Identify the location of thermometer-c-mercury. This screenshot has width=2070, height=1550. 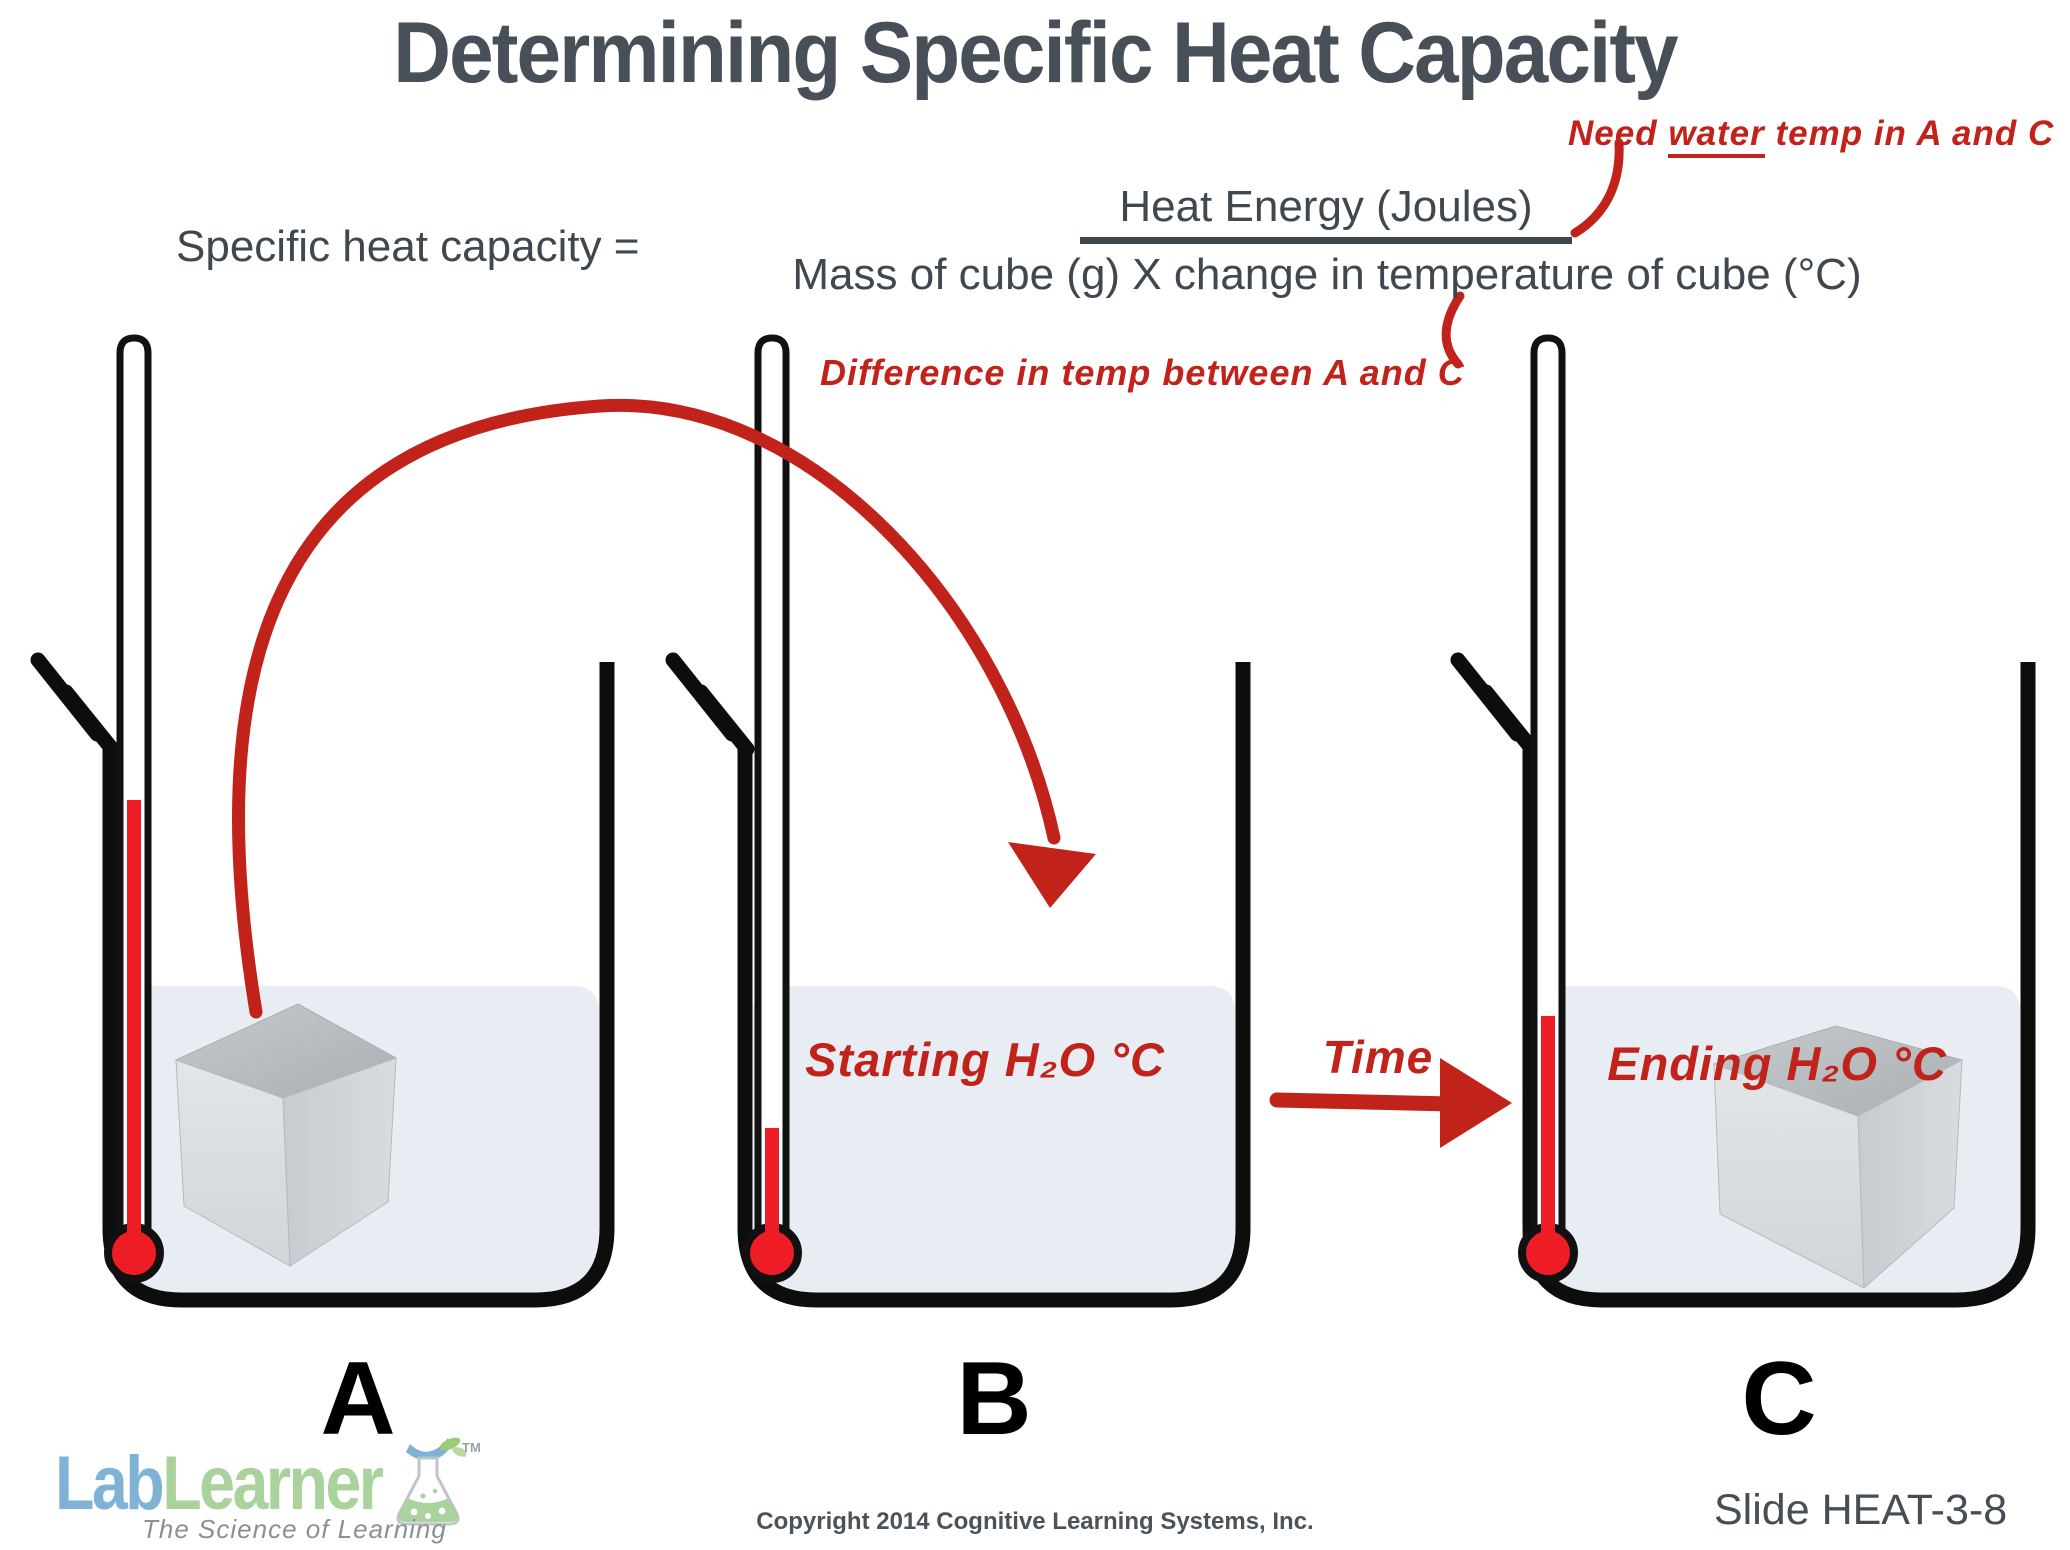
(1548, 1134).